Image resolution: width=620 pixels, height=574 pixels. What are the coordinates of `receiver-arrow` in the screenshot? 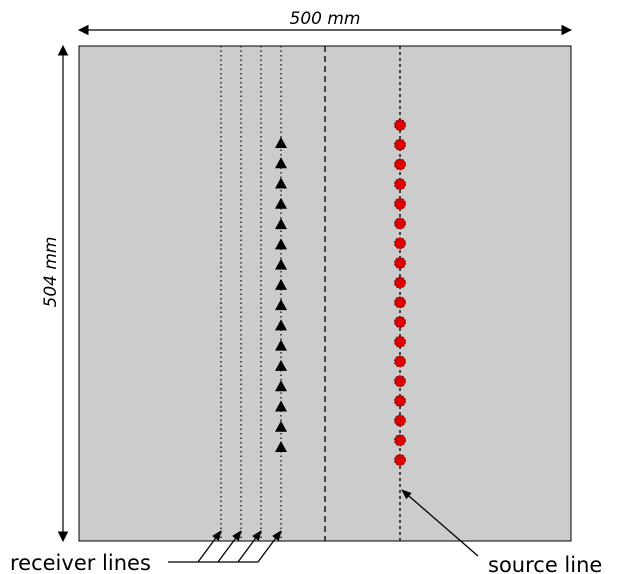 It's located at (260, 546).